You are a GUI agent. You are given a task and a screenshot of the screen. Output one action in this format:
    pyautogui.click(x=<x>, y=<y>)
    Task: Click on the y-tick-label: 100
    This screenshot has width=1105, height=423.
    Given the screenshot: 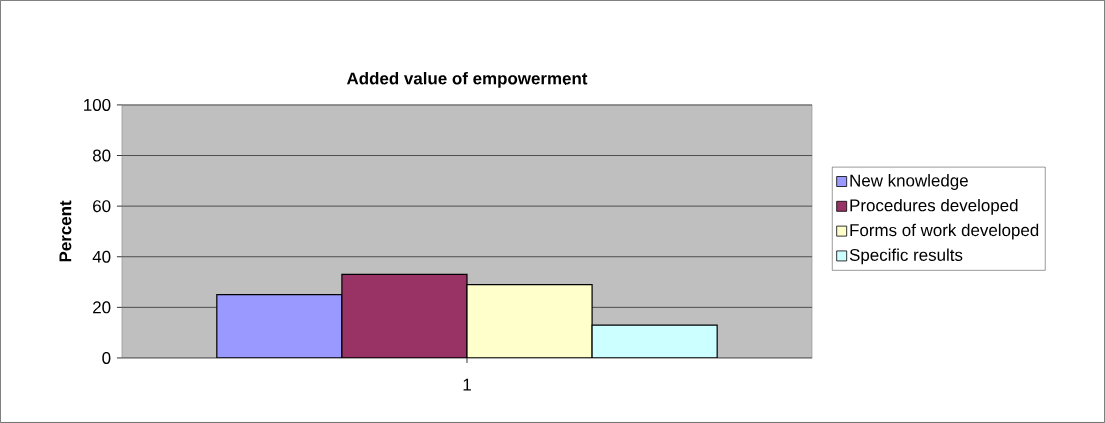 What is the action you would take?
    pyautogui.click(x=97, y=104)
    